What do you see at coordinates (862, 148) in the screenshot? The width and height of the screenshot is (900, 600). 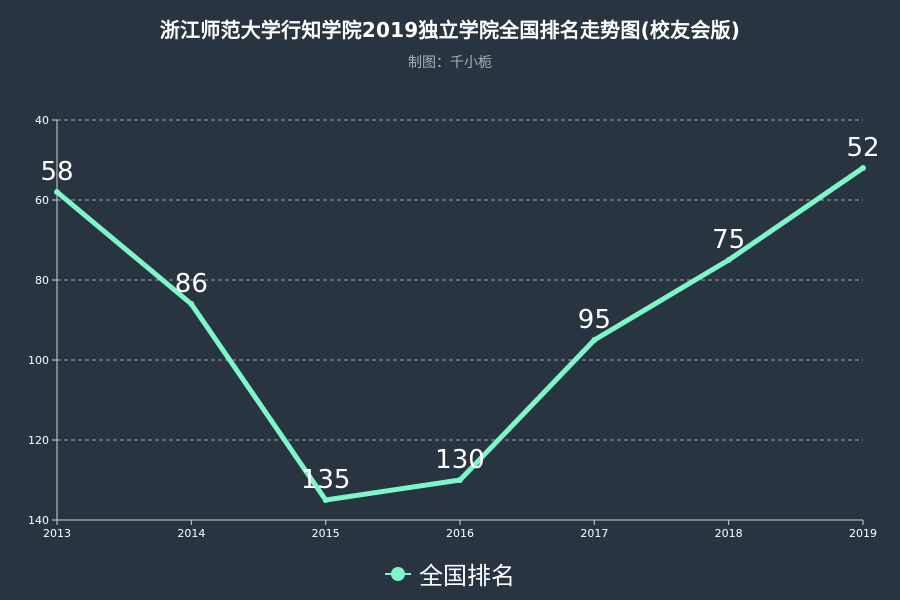 I see `data-label: 52` at bounding box center [862, 148].